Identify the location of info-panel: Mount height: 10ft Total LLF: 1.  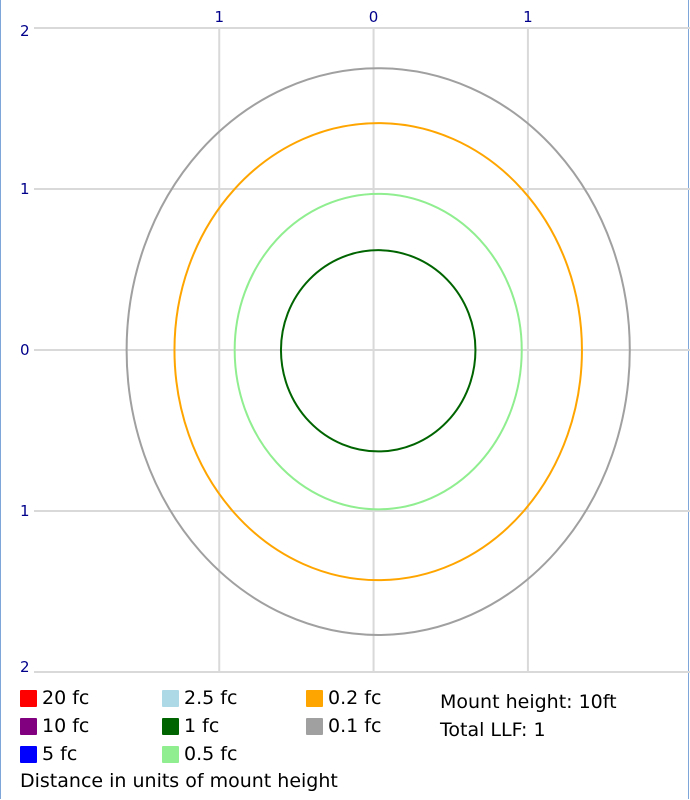
(528, 716).